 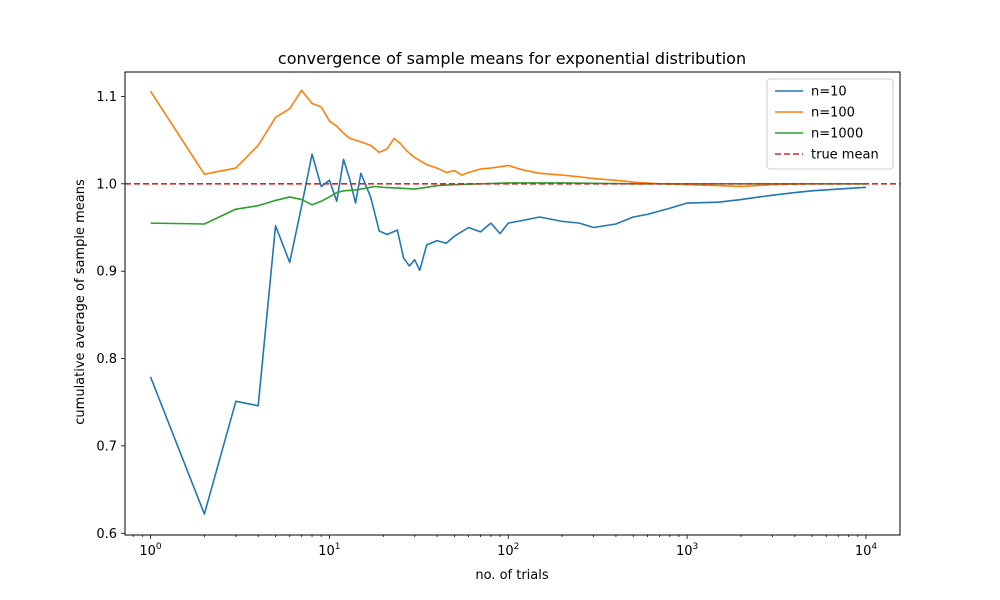 What do you see at coordinates (512, 575) in the screenshot?
I see `x-axis-label: no. of trials` at bounding box center [512, 575].